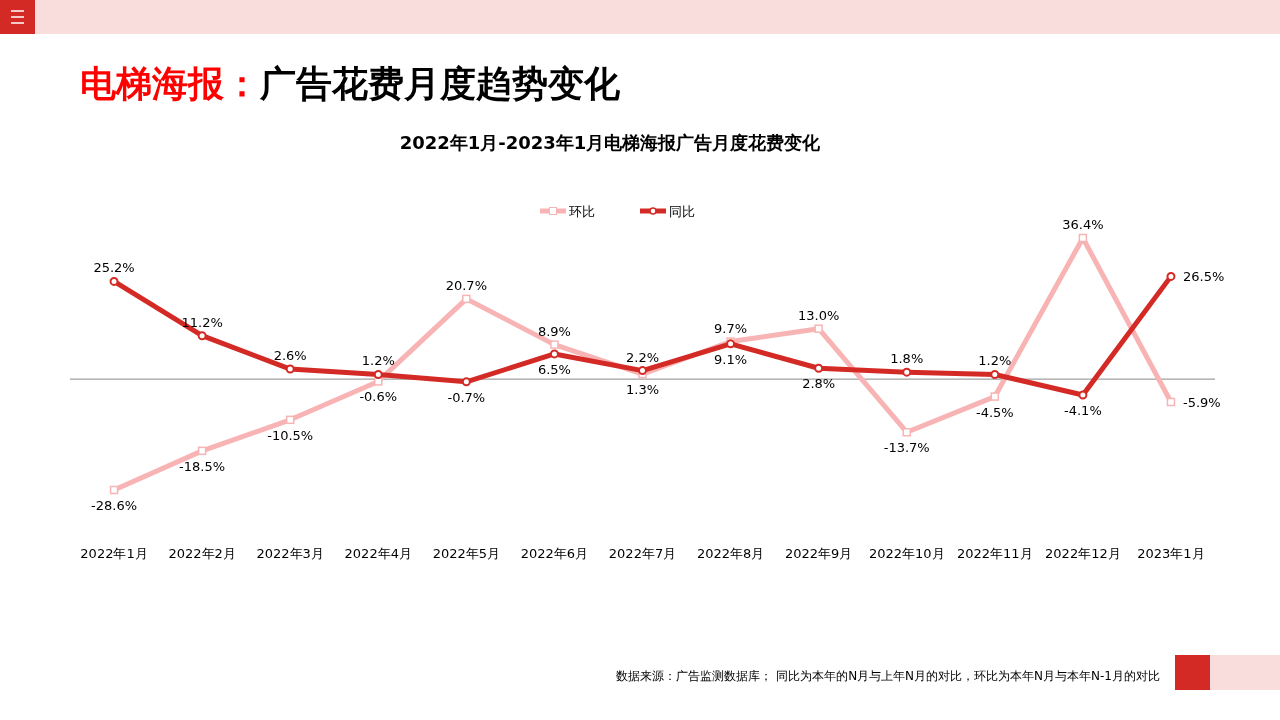 Image resolution: width=1280 pixels, height=720 pixels. What do you see at coordinates (378, 553) in the screenshot?
I see `x-tick-label: 2022年4月` at bounding box center [378, 553].